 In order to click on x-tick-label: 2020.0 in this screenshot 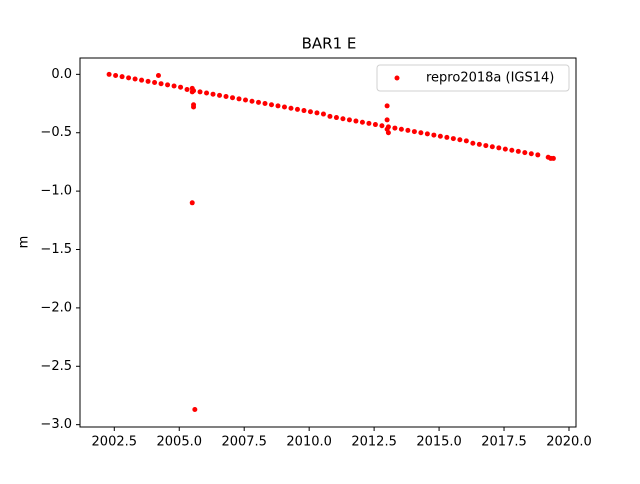, I will do `click(569, 442)`.